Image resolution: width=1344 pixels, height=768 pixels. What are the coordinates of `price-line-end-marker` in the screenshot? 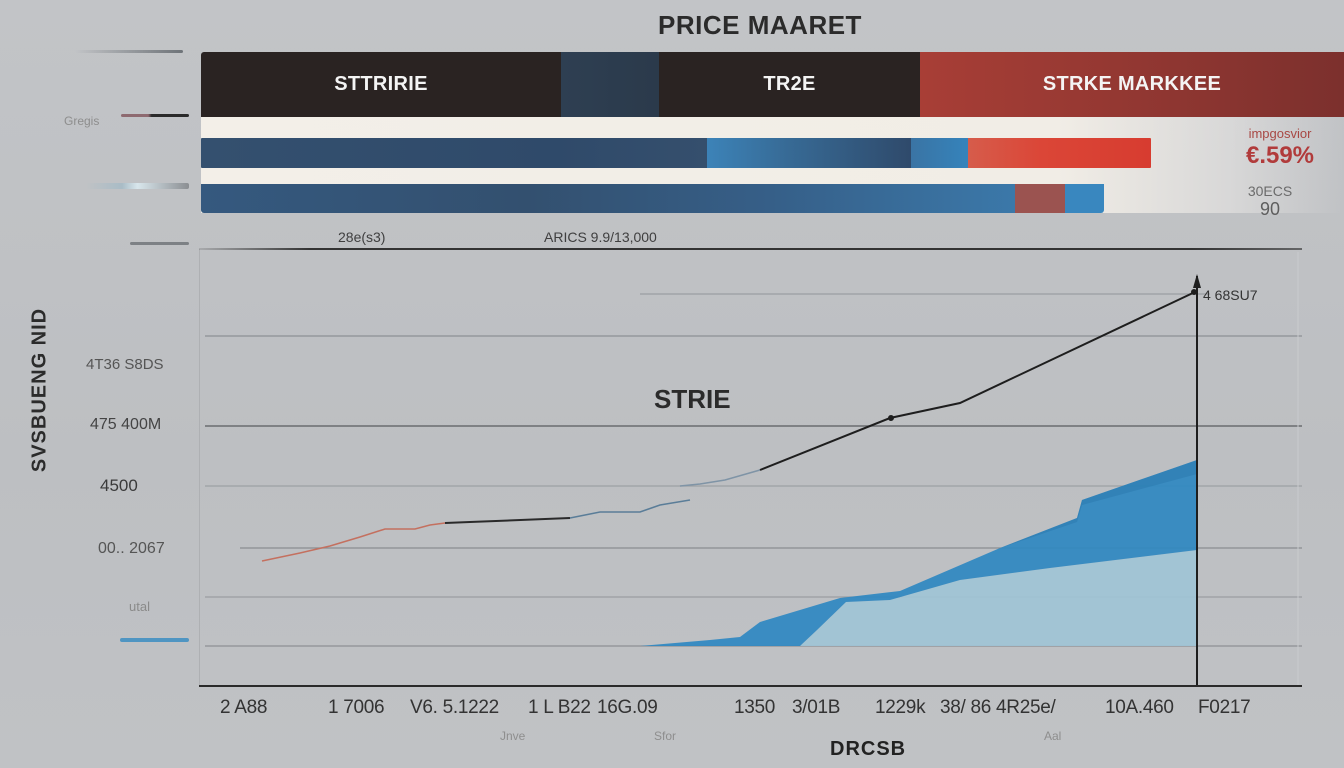 It's located at (1194, 292).